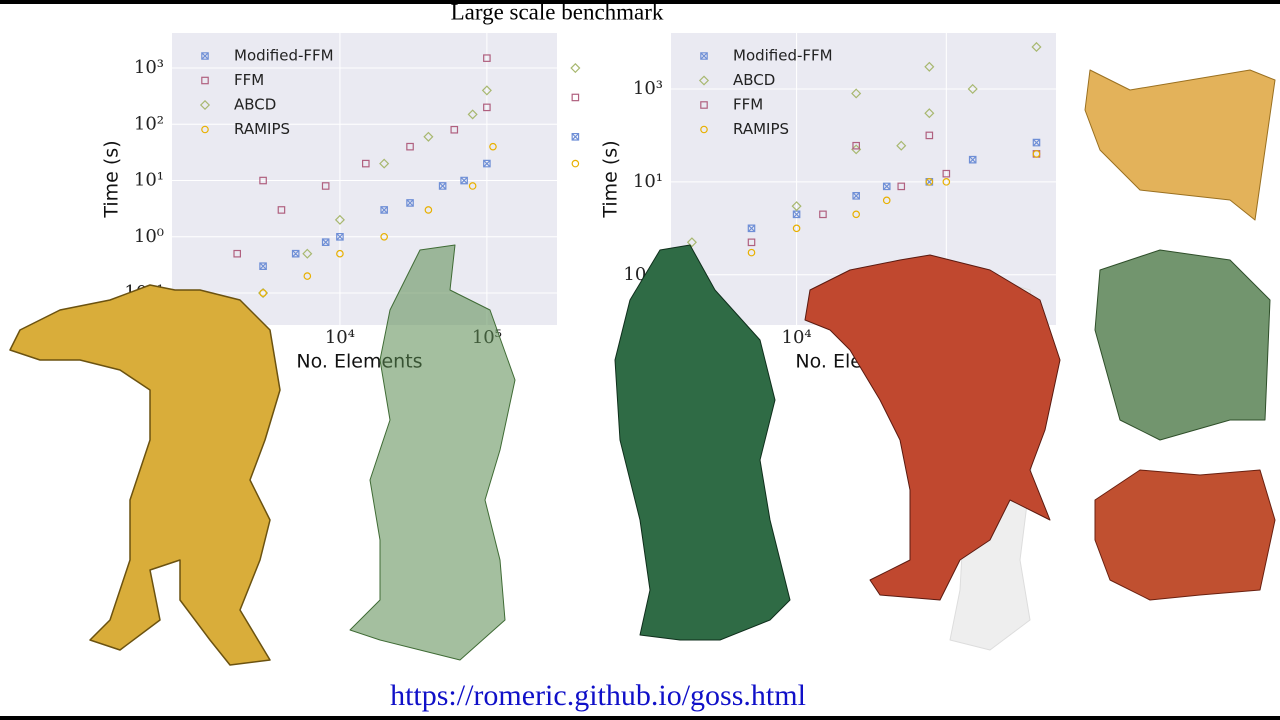  What do you see at coordinates (754, 80) in the screenshot?
I see `legend-label: ABCD` at bounding box center [754, 80].